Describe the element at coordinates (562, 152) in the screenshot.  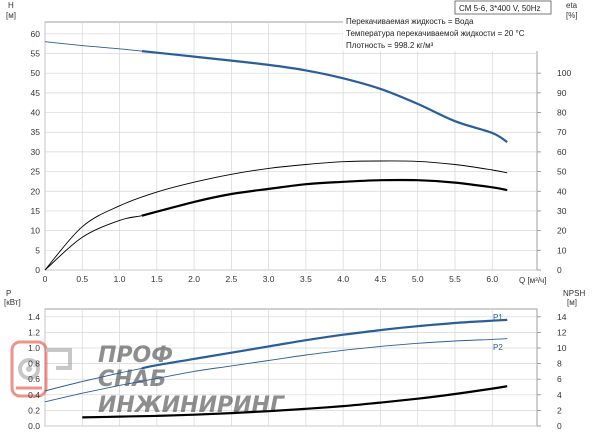
I see `y-right-tick-label: 60` at that location.